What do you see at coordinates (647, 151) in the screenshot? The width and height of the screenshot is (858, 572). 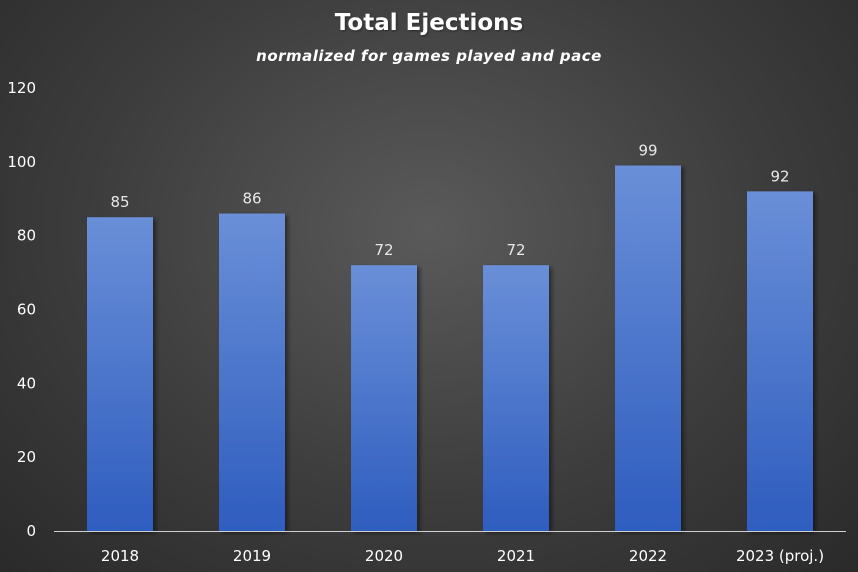 I see `bar-value-label: 99` at bounding box center [647, 151].